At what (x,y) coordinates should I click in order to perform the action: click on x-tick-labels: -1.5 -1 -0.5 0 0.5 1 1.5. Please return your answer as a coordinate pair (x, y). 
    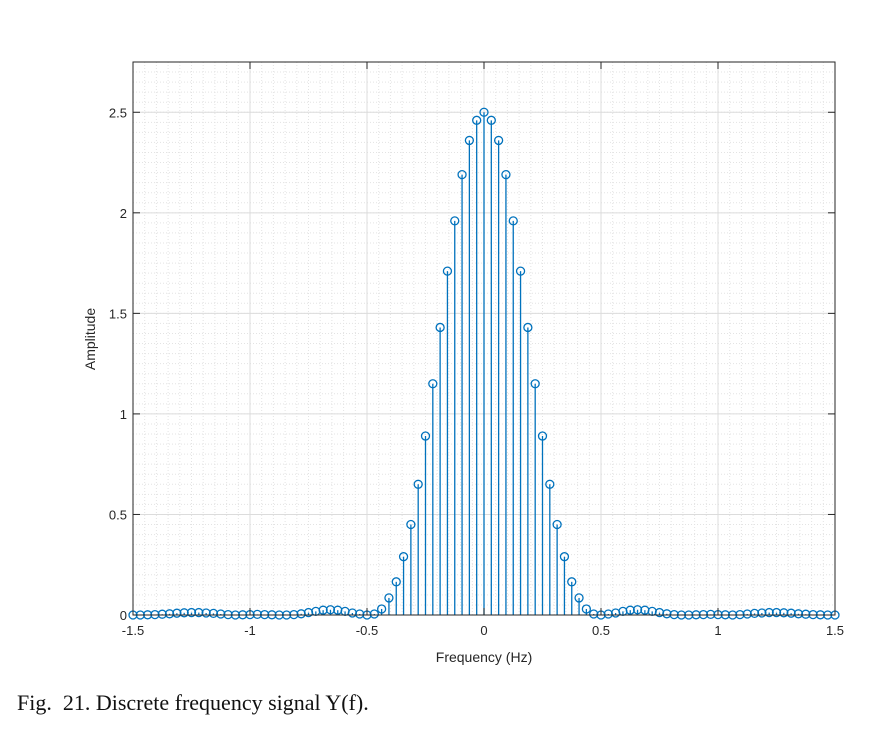
    Looking at the image, I should click on (483, 630).